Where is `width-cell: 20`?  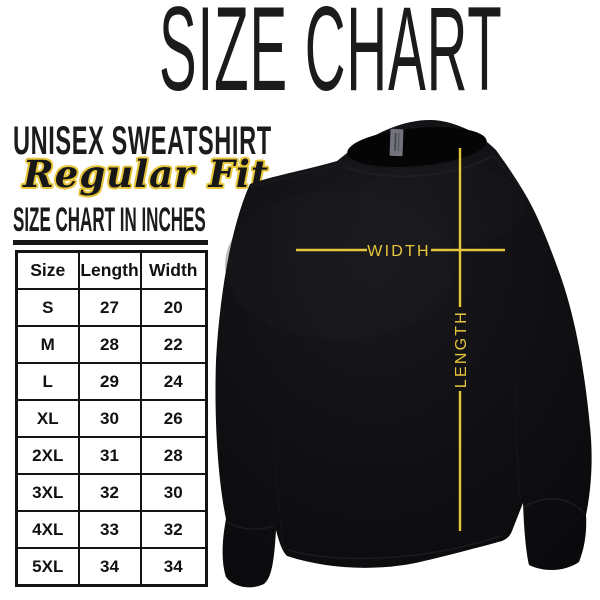
width-cell: 20 is located at coordinates (173, 307).